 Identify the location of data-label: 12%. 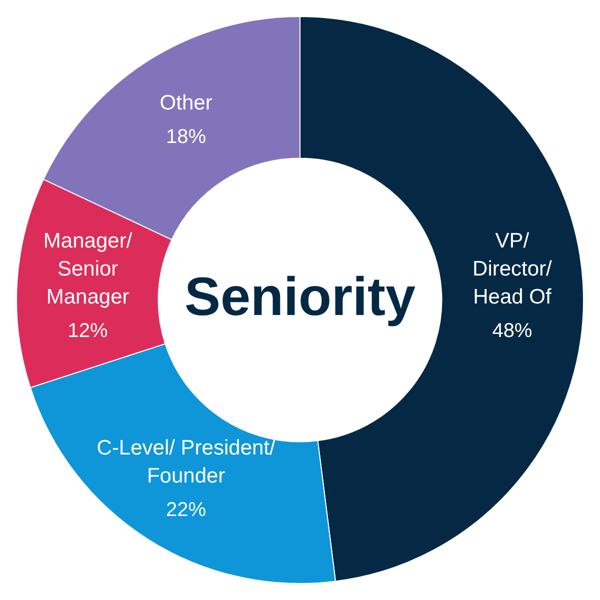
(88, 331).